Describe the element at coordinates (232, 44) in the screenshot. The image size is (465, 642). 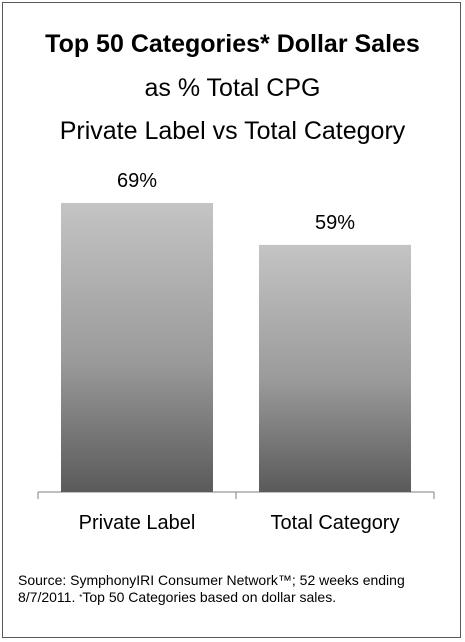
I see `chart-title: Top 50 Categories* Dollar Sales` at that location.